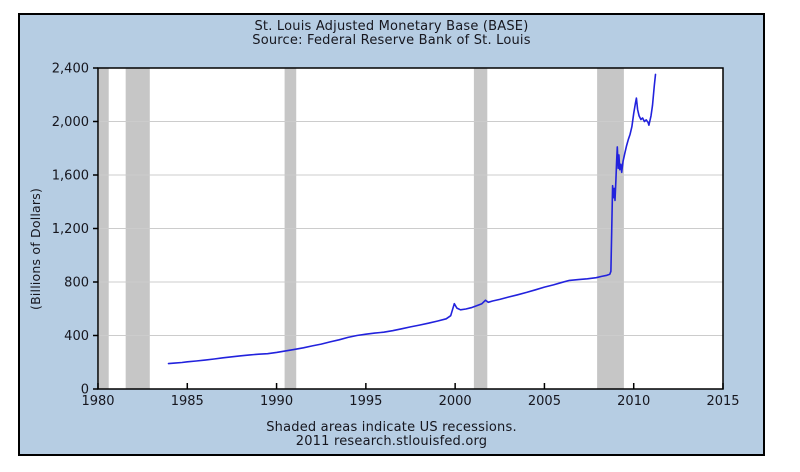  I want to click on source-credit: 2011 research.stlouisfed.org, so click(391, 441).